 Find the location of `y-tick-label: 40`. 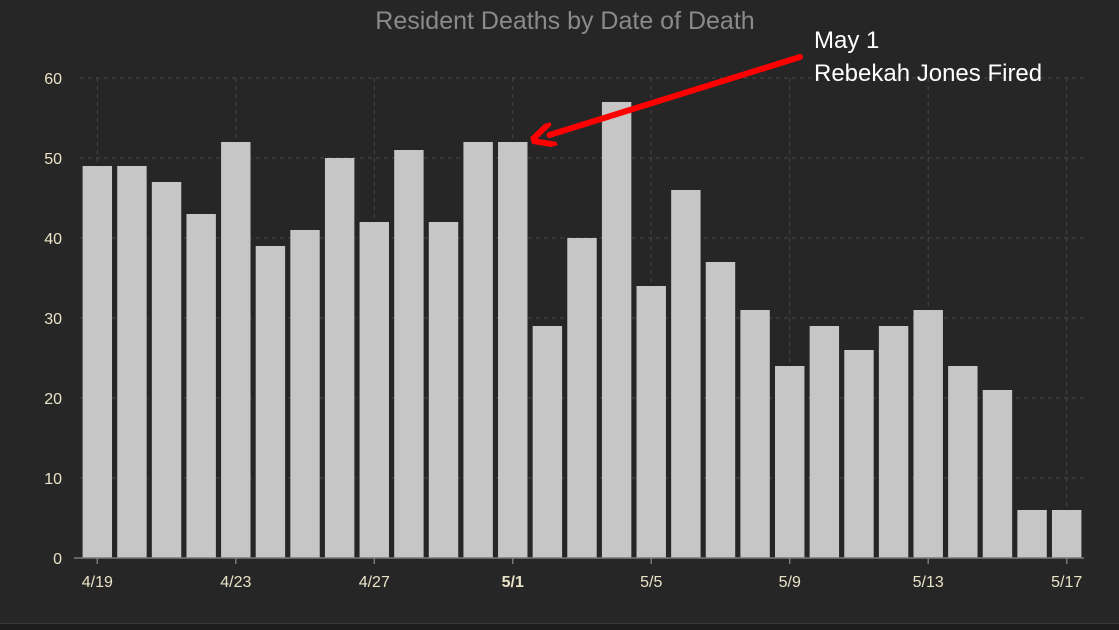

y-tick-label: 40 is located at coordinates (53, 239).